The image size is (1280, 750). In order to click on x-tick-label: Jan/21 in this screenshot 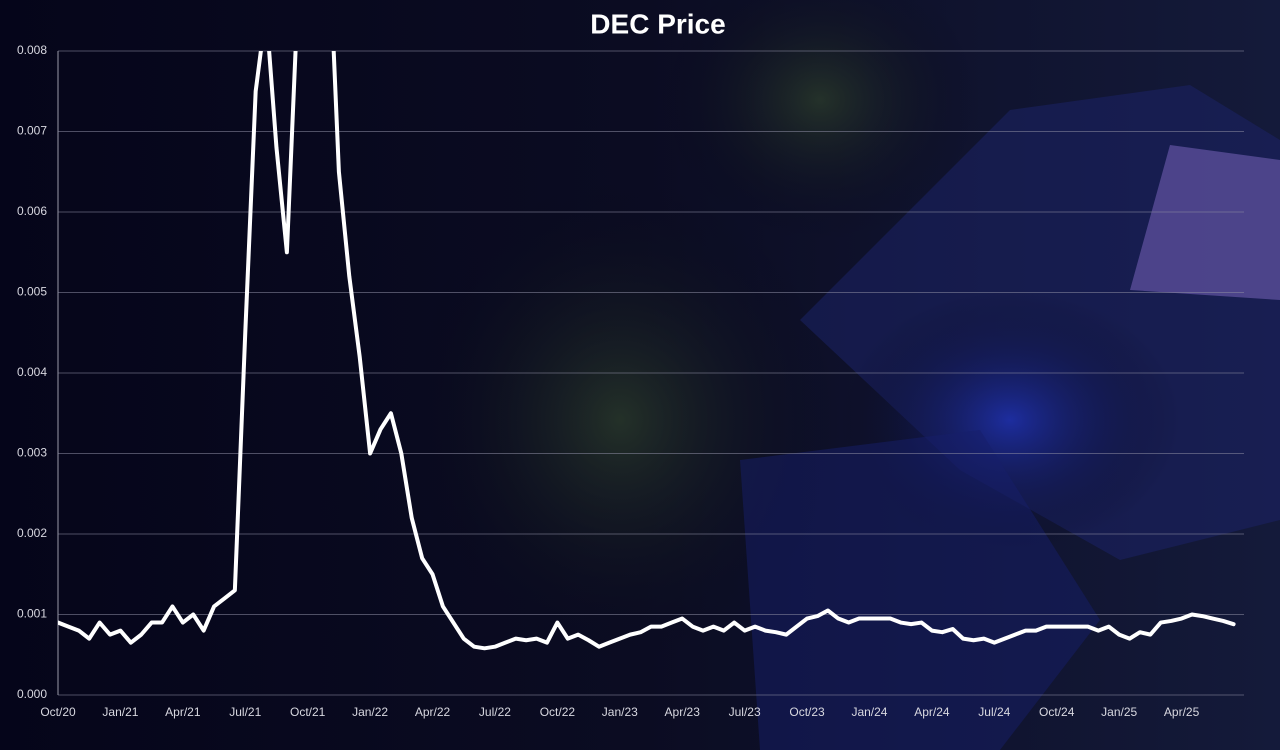, I will do `click(120, 712)`.